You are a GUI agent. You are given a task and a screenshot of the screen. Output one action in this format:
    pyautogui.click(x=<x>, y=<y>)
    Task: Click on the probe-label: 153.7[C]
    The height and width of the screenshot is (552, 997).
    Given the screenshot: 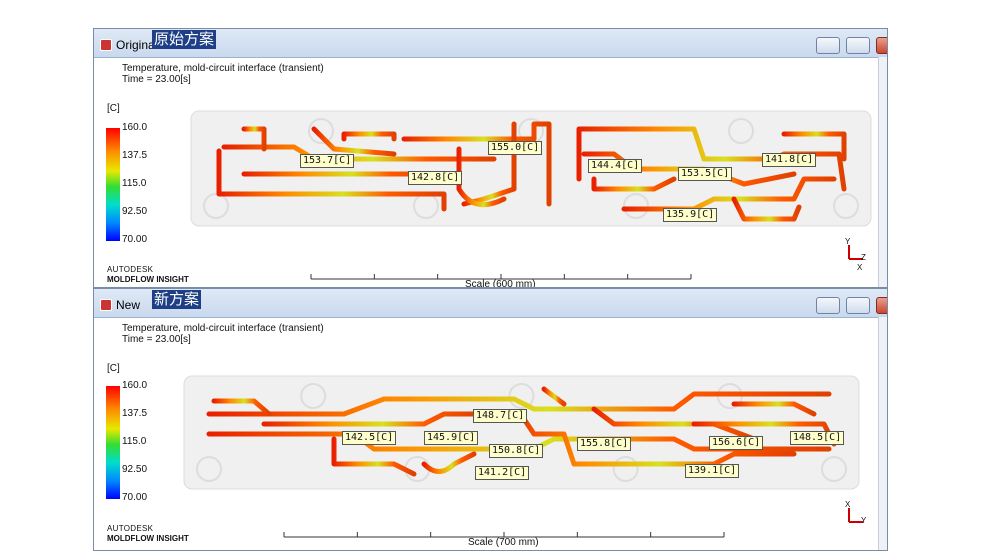 What is the action you would take?
    pyautogui.click(x=327, y=161)
    